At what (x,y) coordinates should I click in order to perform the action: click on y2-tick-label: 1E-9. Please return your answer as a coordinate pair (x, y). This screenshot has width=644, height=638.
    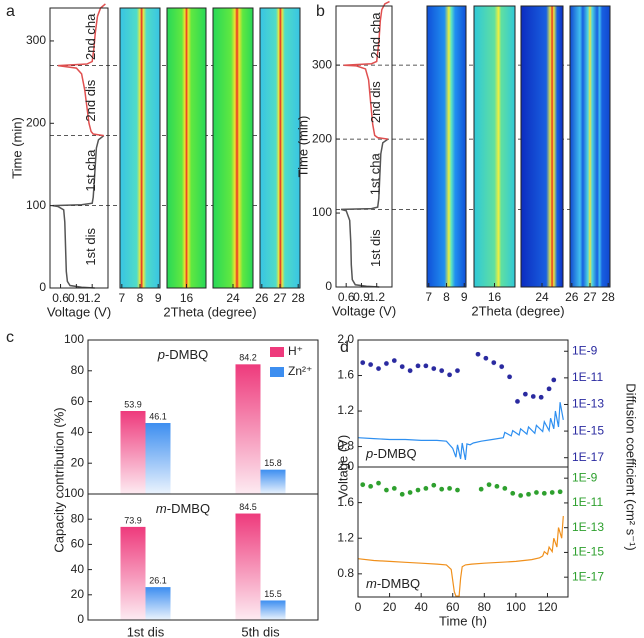
    Looking at the image, I should click on (585, 477).